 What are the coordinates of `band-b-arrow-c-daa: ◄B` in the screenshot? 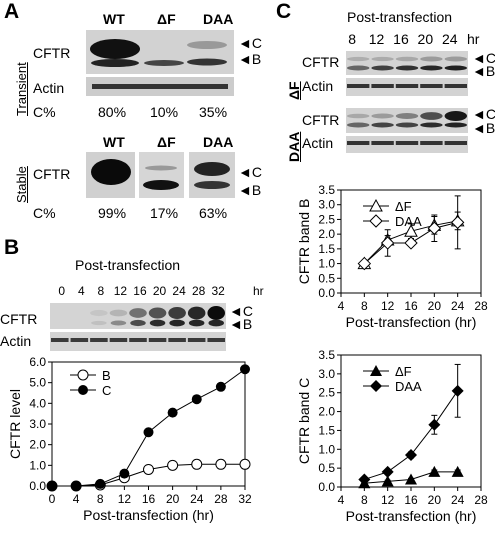 It's located at (483, 128).